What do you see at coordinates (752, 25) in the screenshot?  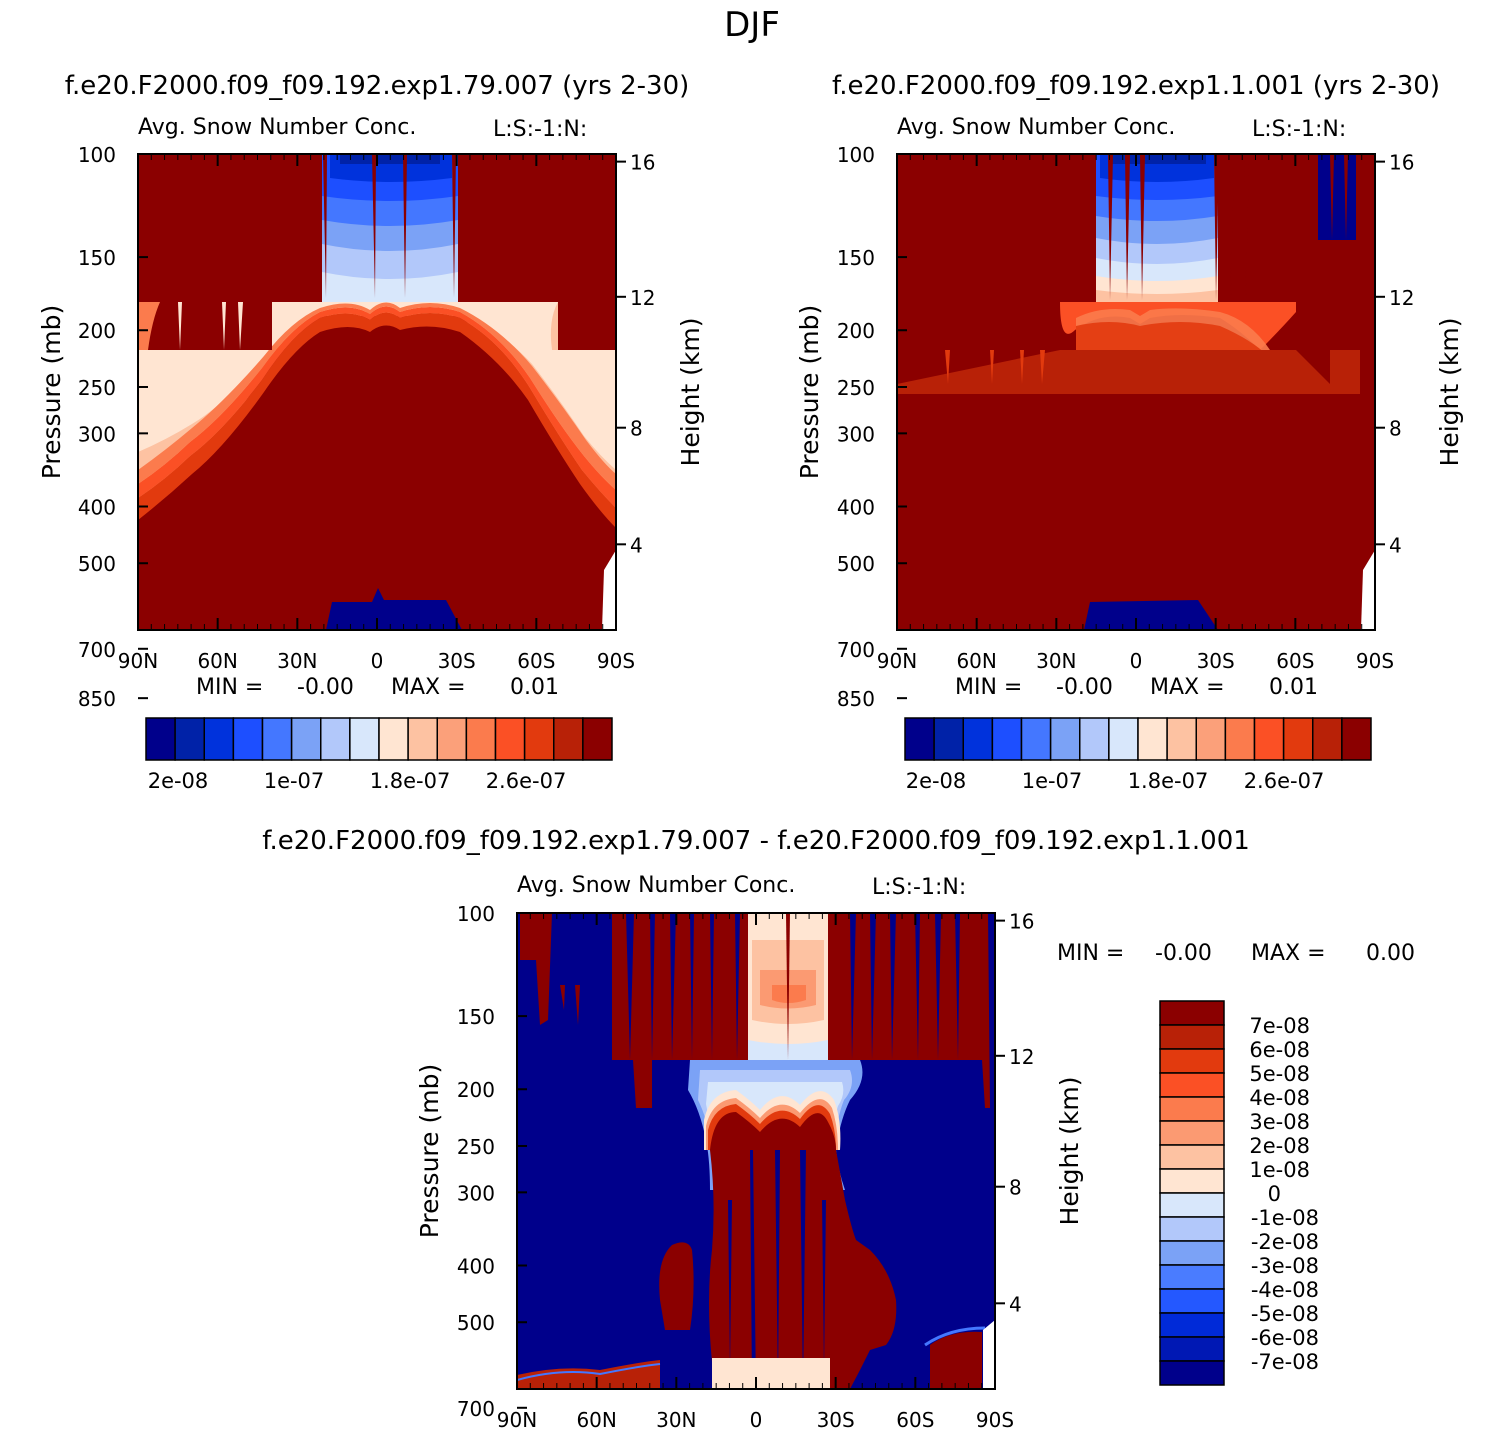 I see `season-title: DJF` at bounding box center [752, 25].